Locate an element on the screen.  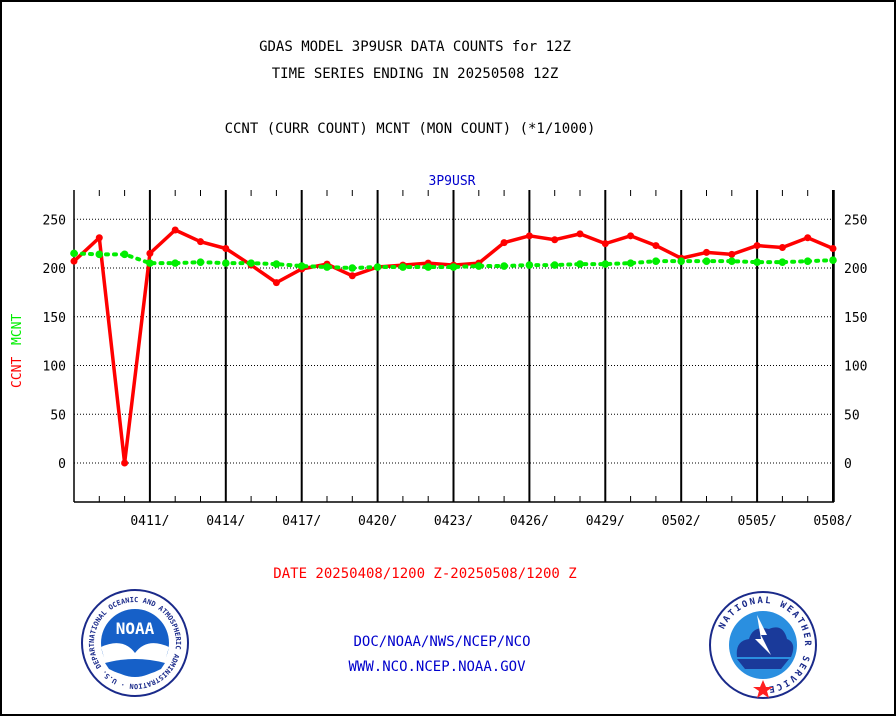
y-tick-label-left: 200 is located at coordinates (54, 269).